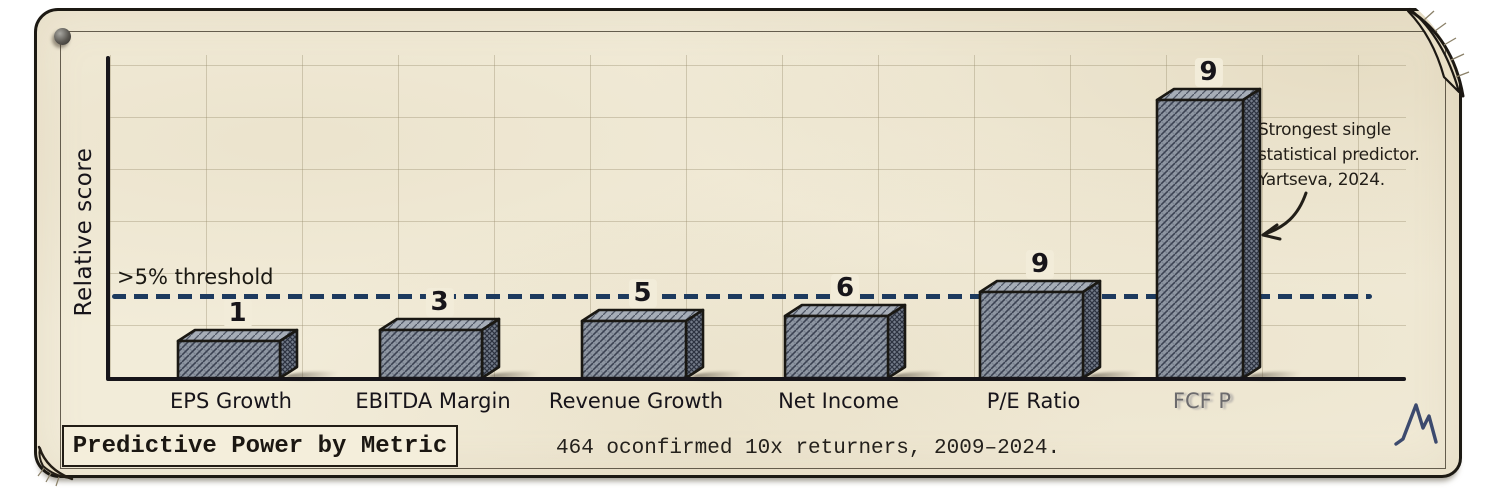 This screenshot has width=1500, height=500. What do you see at coordinates (55, 466) in the screenshot?
I see `page-curl-bottom-left-icon` at bounding box center [55, 466].